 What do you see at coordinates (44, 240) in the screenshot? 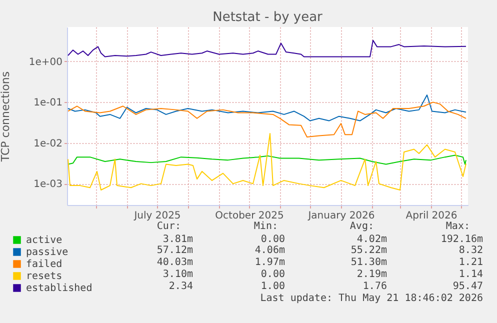
I see `legend-label: active` at bounding box center [44, 240].